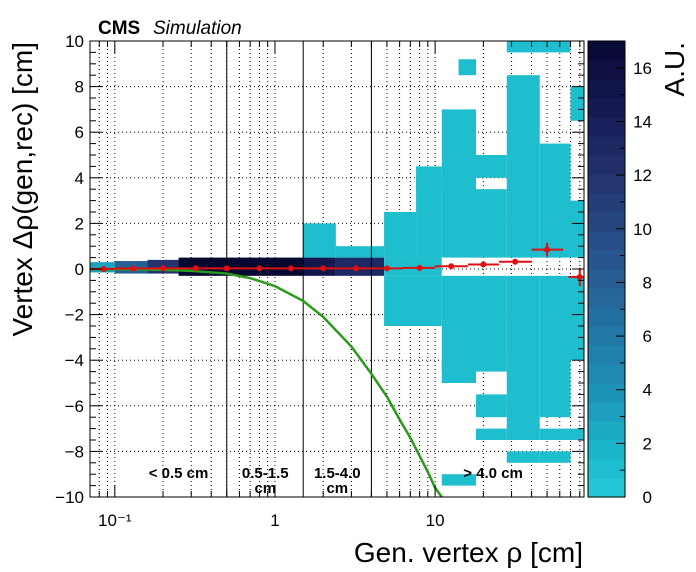  Describe the element at coordinates (642, 68) in the screenshot. I see `palette-tick-label: 16` at that location.